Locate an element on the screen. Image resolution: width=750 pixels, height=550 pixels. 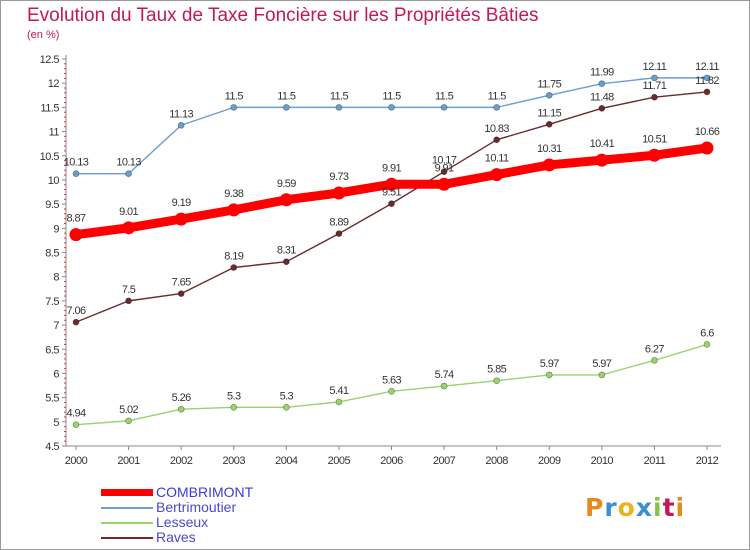
data-label: 10.17 is located at coordinates (444, 161).